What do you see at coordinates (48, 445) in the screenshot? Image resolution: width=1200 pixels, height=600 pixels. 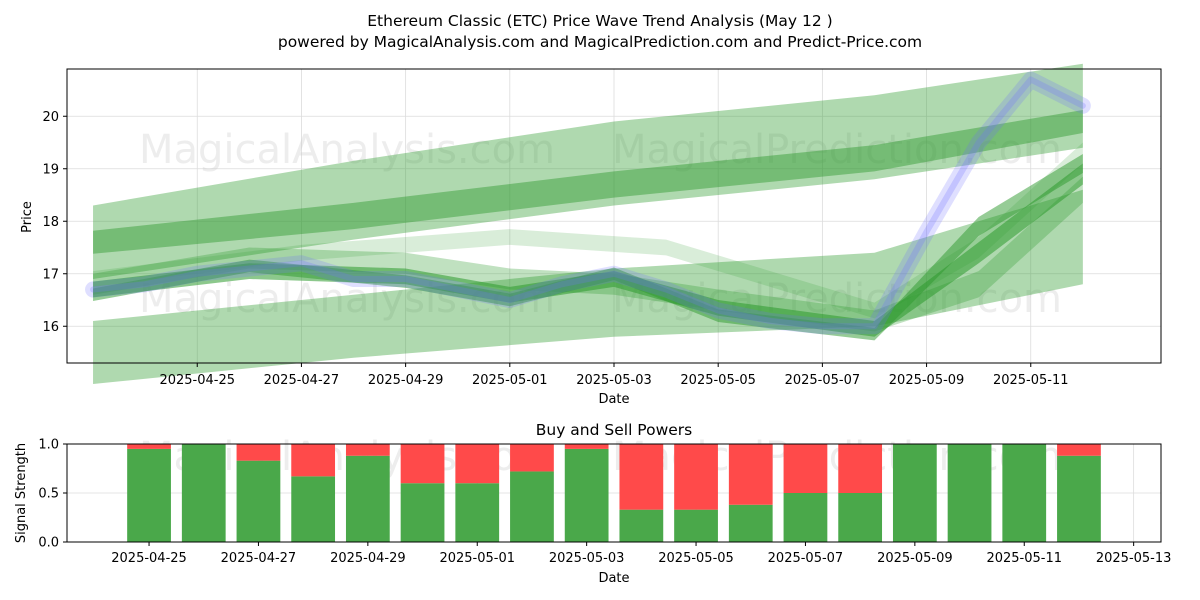 I see `y-tick-label: 1.0` at bounding box center [48, 445].